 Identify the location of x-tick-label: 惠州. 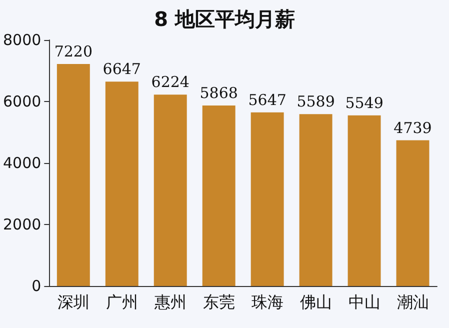
(169, 302).